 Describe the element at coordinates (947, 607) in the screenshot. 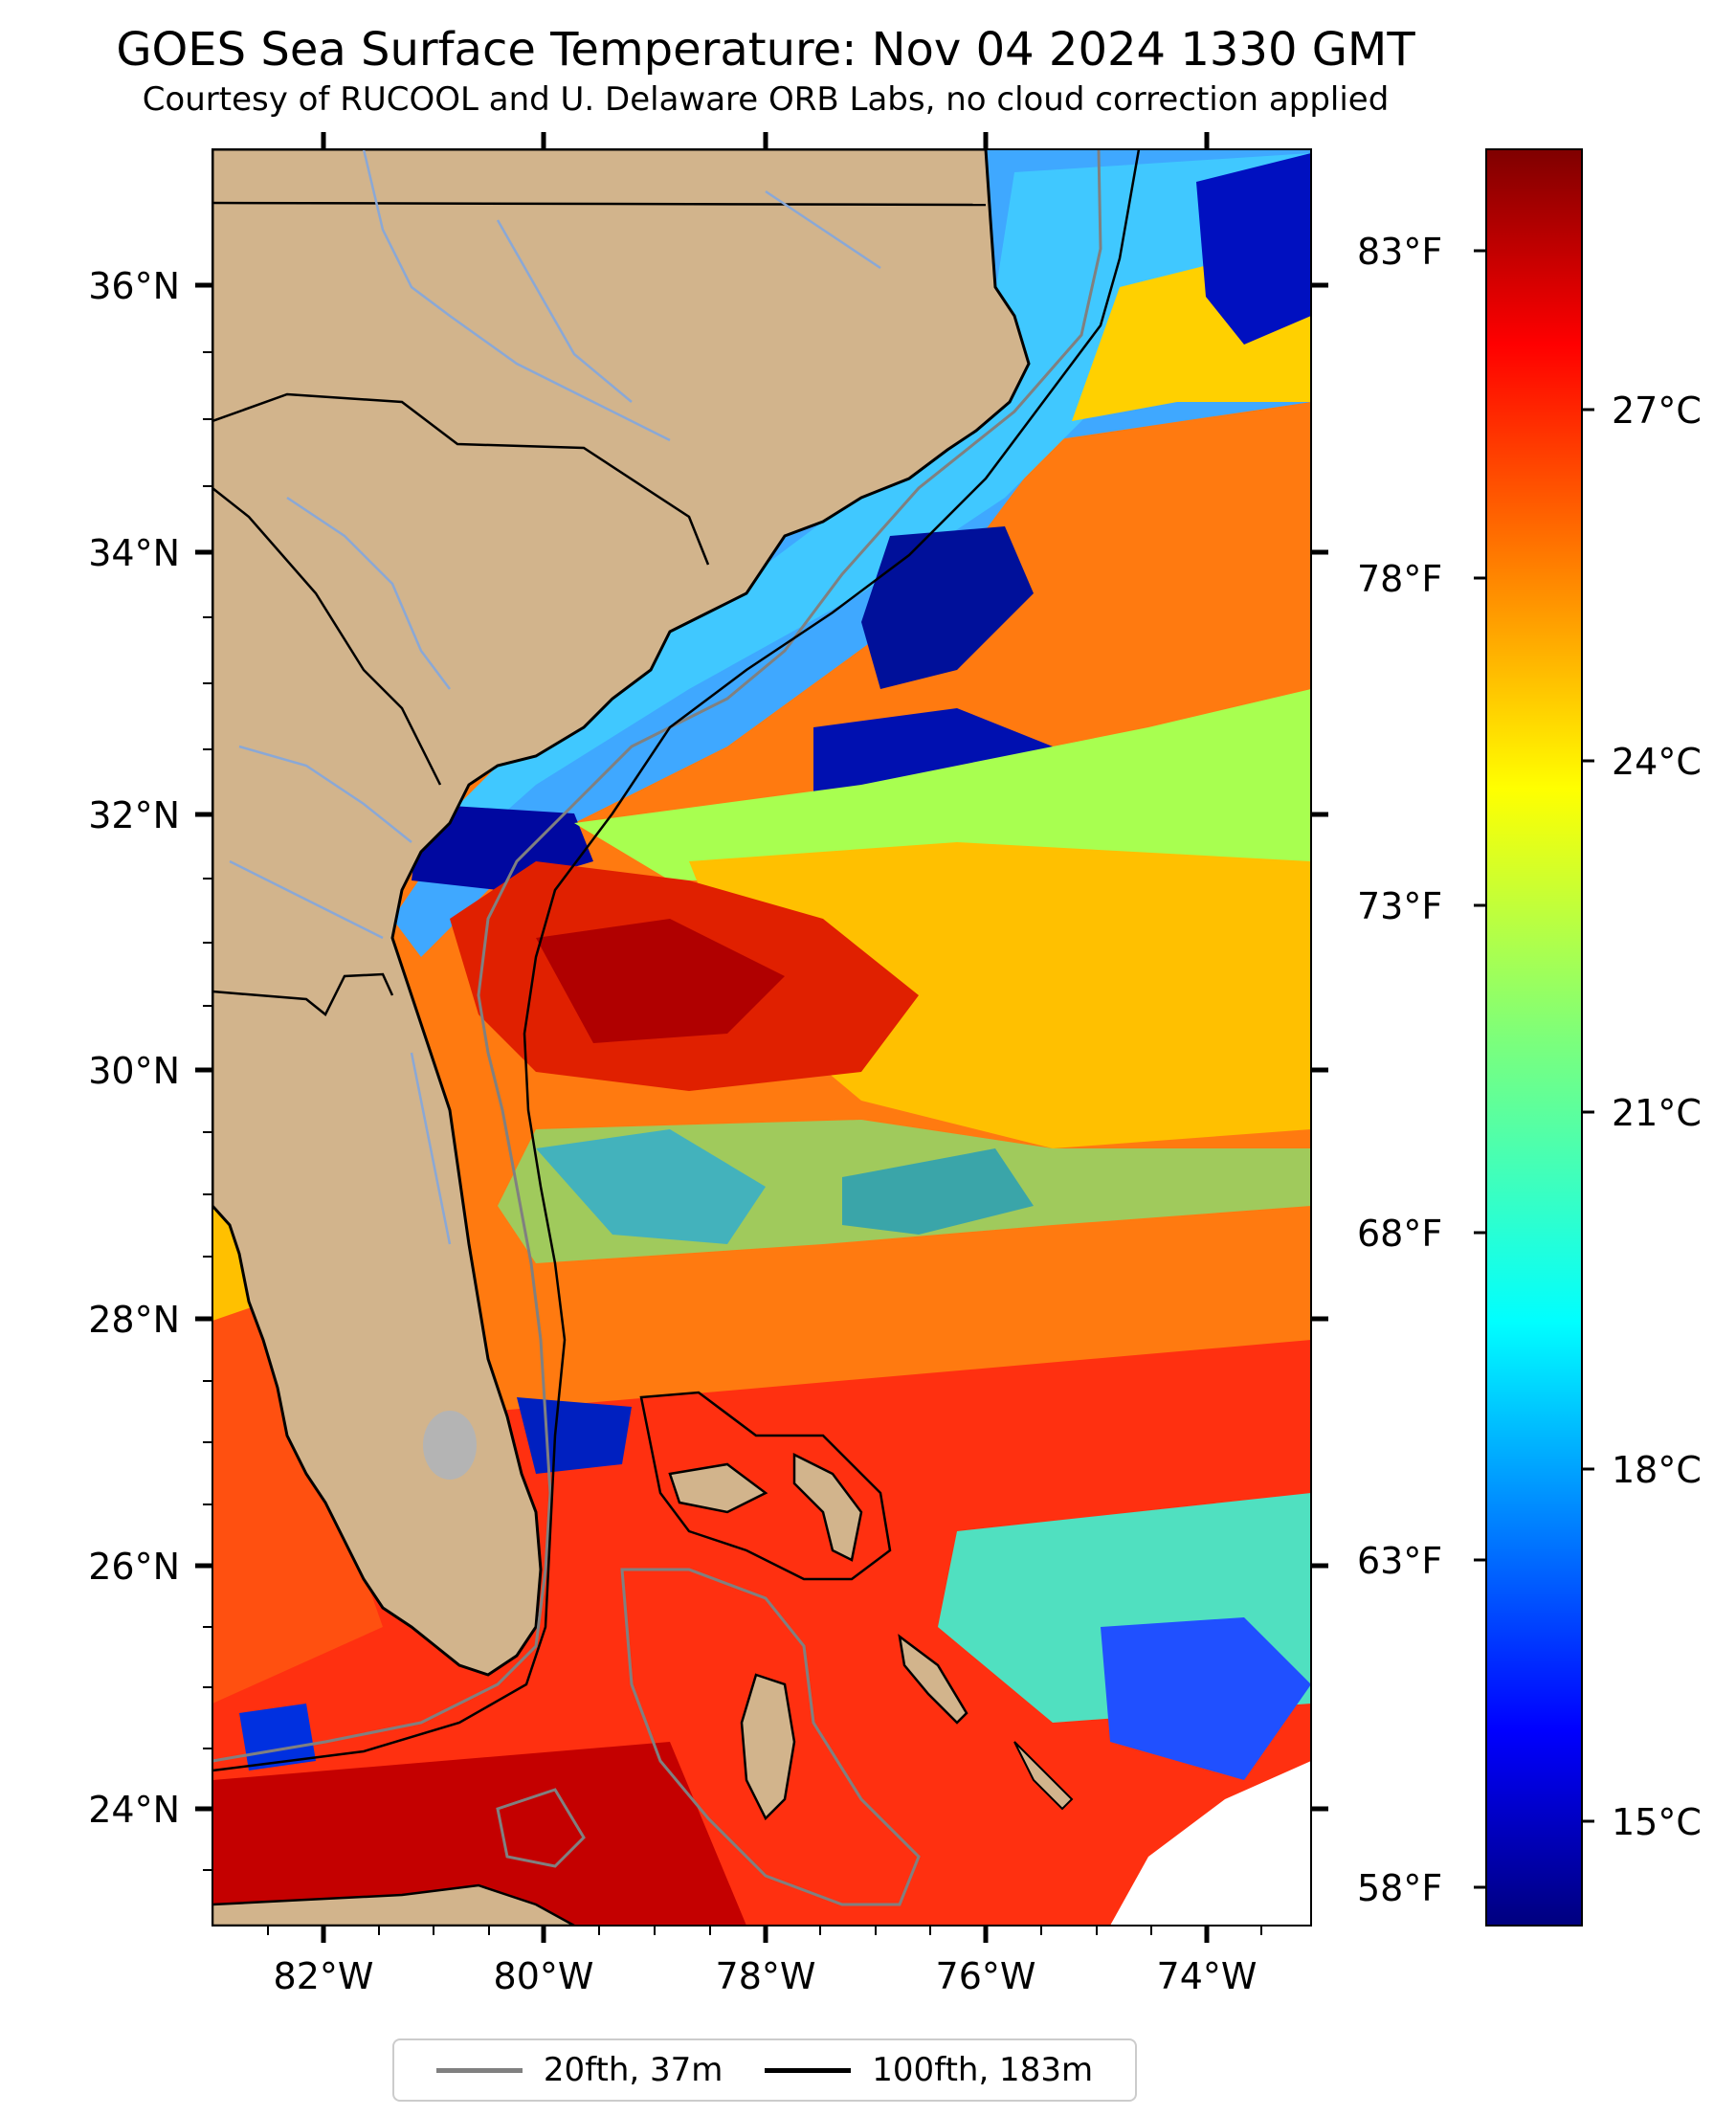

I see `sst-deep-blue-34n` at that location.